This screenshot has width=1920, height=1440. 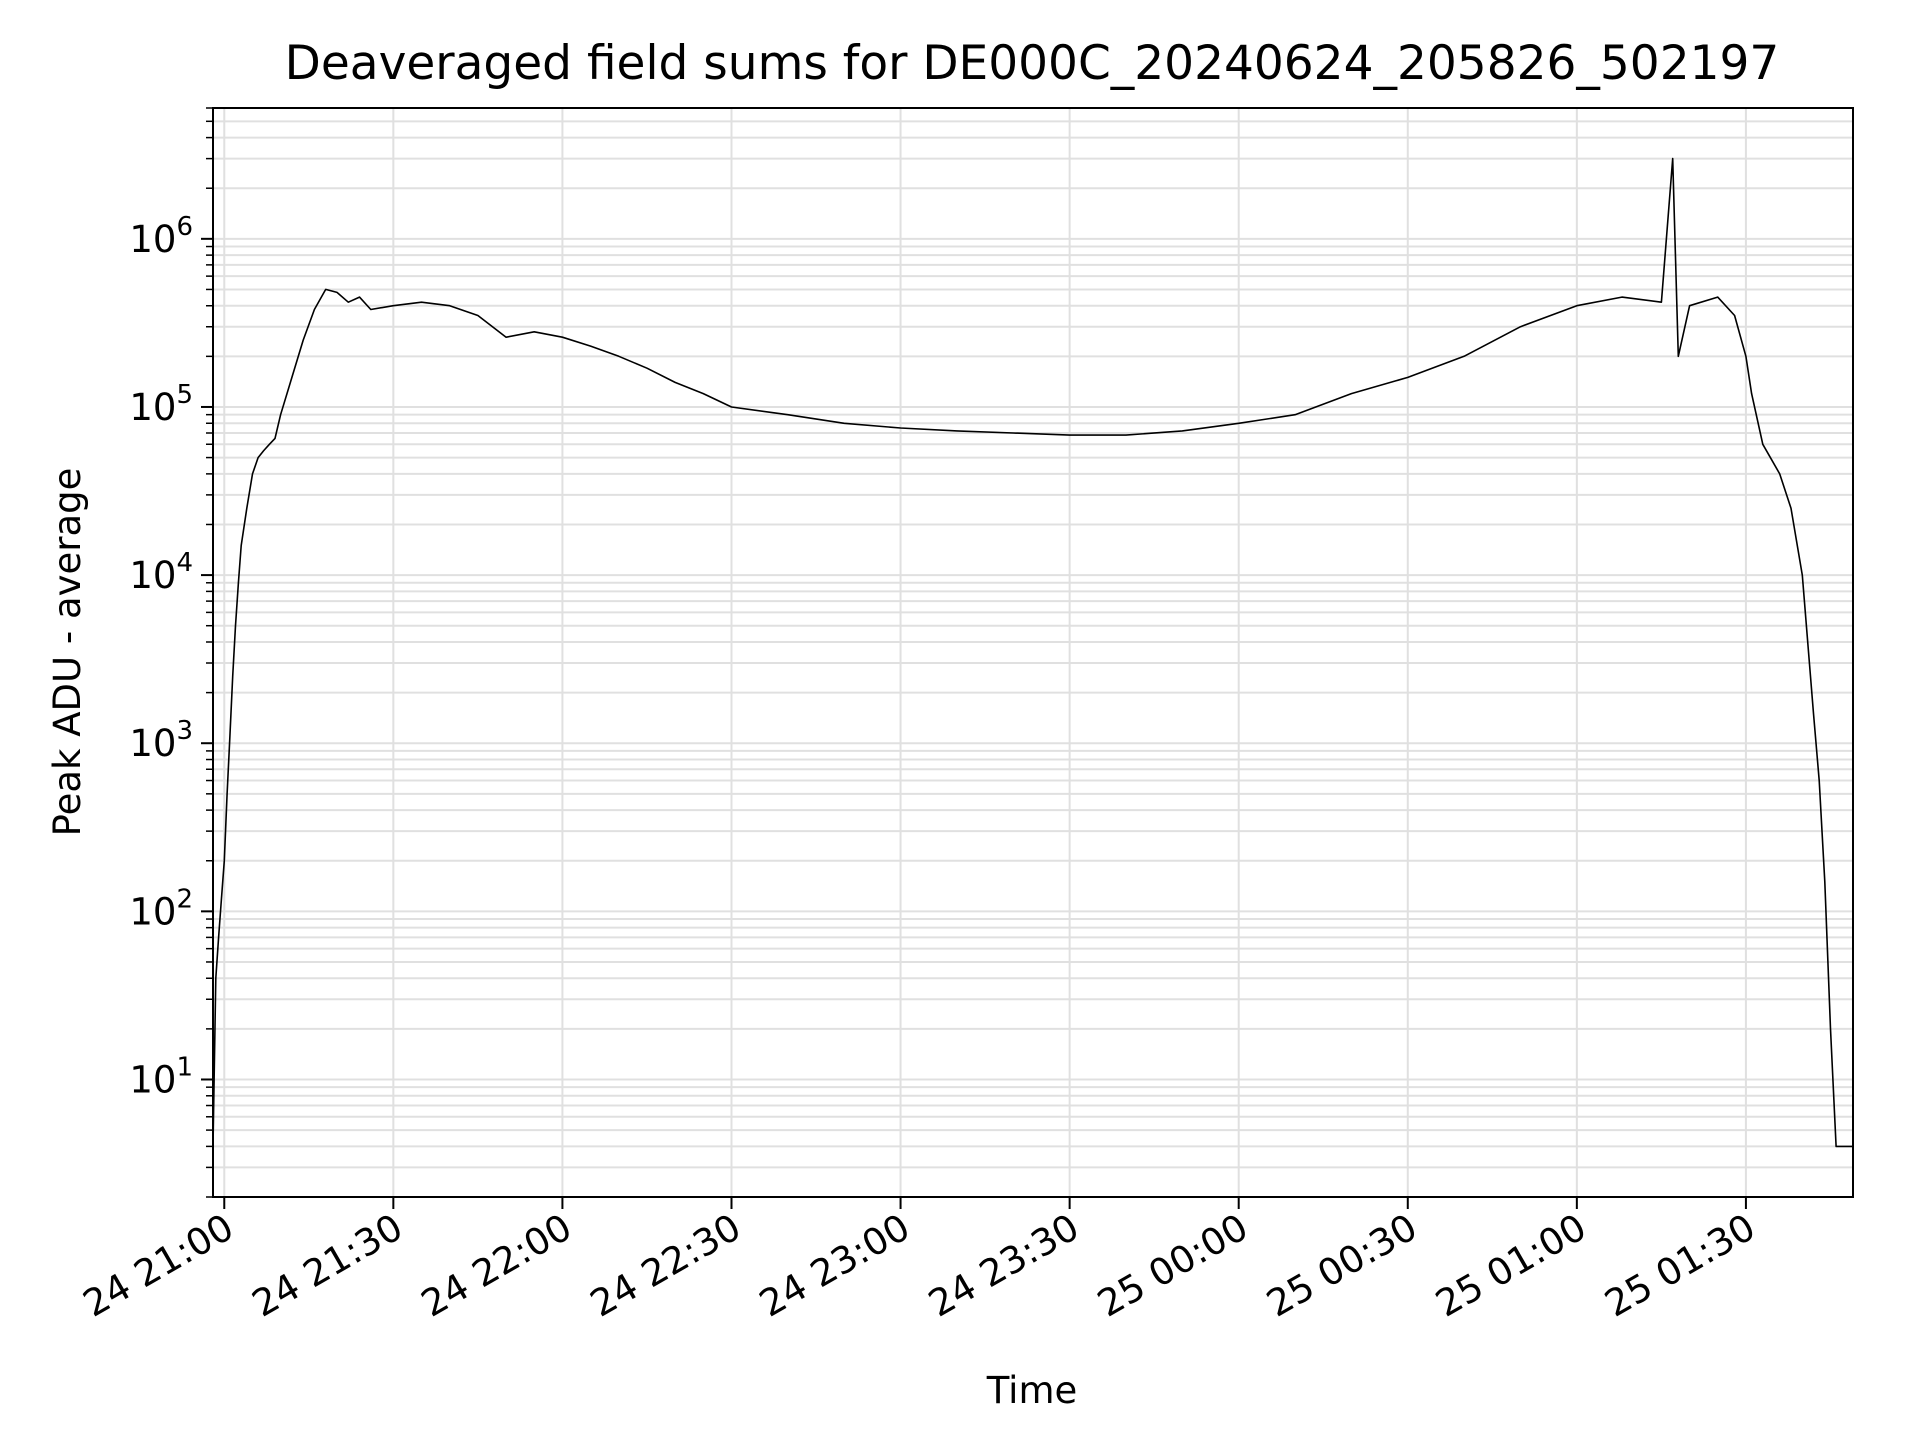 What do you see at coordinates (1172, 1266) in the screenshot?
I see `x-tick-label: 25 00:00` at bounding box center [1172, 1266].